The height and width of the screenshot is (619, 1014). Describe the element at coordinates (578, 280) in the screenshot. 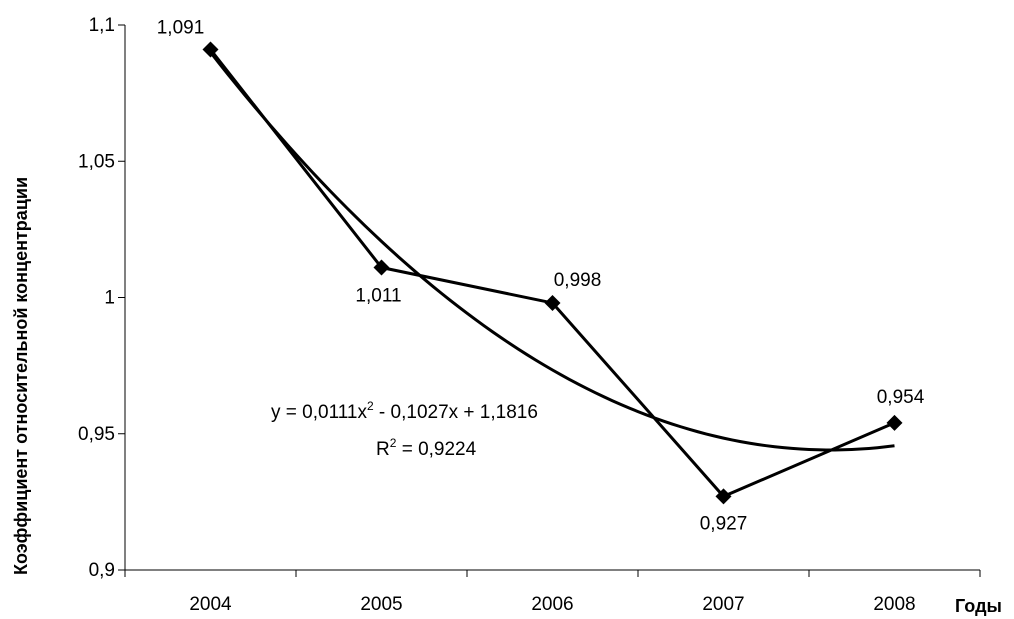

I see `data-label: 0,998` at that location.